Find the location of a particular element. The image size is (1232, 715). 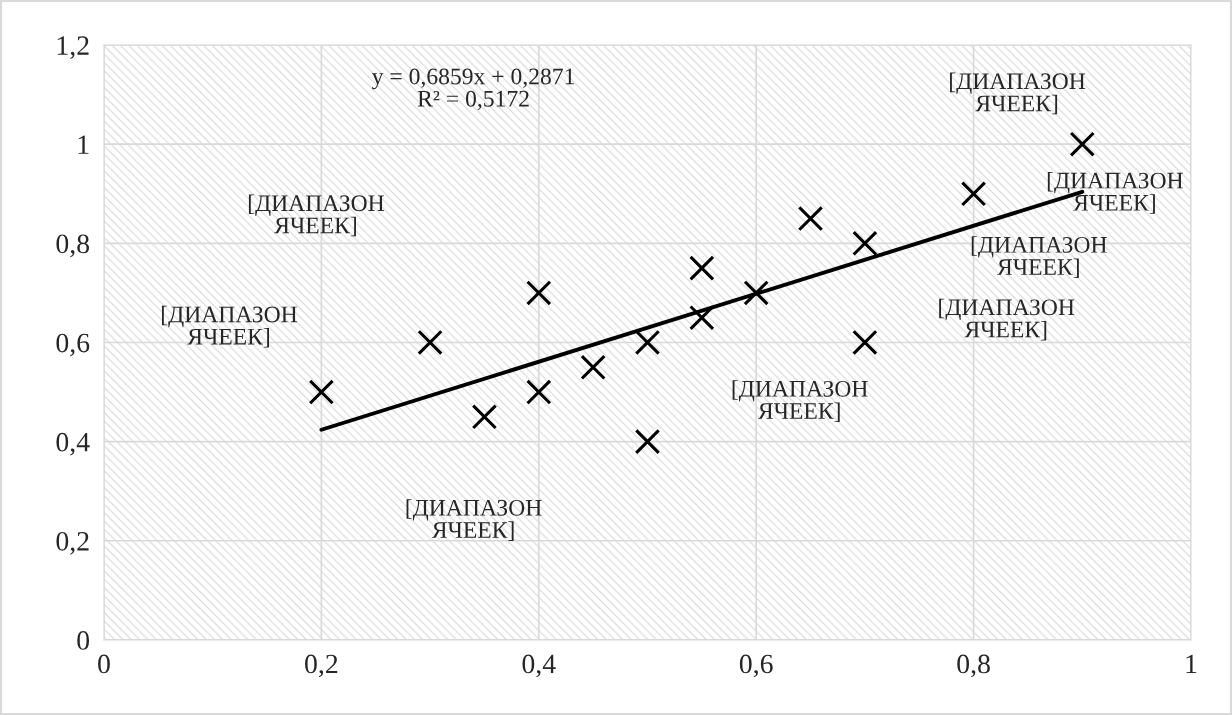

y-tick-label: 0 is located at coordinates (83, 640).